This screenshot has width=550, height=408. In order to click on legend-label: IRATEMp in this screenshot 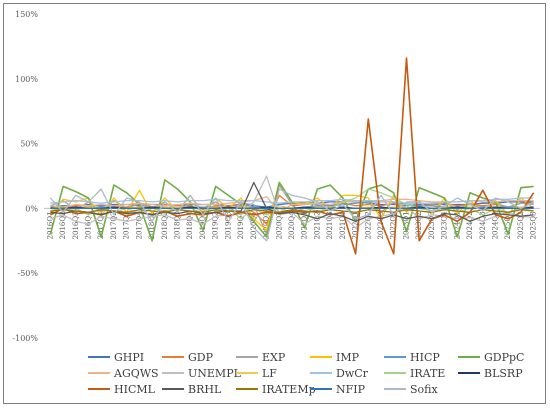, I will do `click(289, 389)`.